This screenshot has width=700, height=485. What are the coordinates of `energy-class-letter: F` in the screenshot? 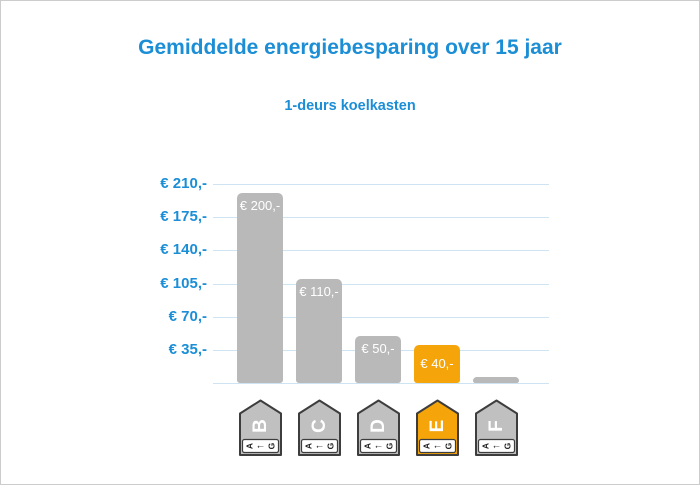 It's located at (496, 426).